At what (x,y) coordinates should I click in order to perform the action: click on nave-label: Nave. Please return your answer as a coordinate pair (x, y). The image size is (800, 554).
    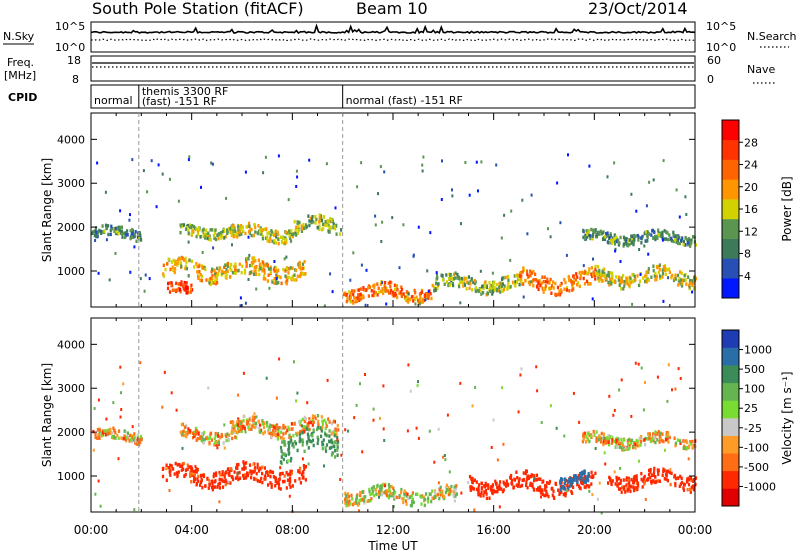
    Looking at the image, I should click on (761, 69).